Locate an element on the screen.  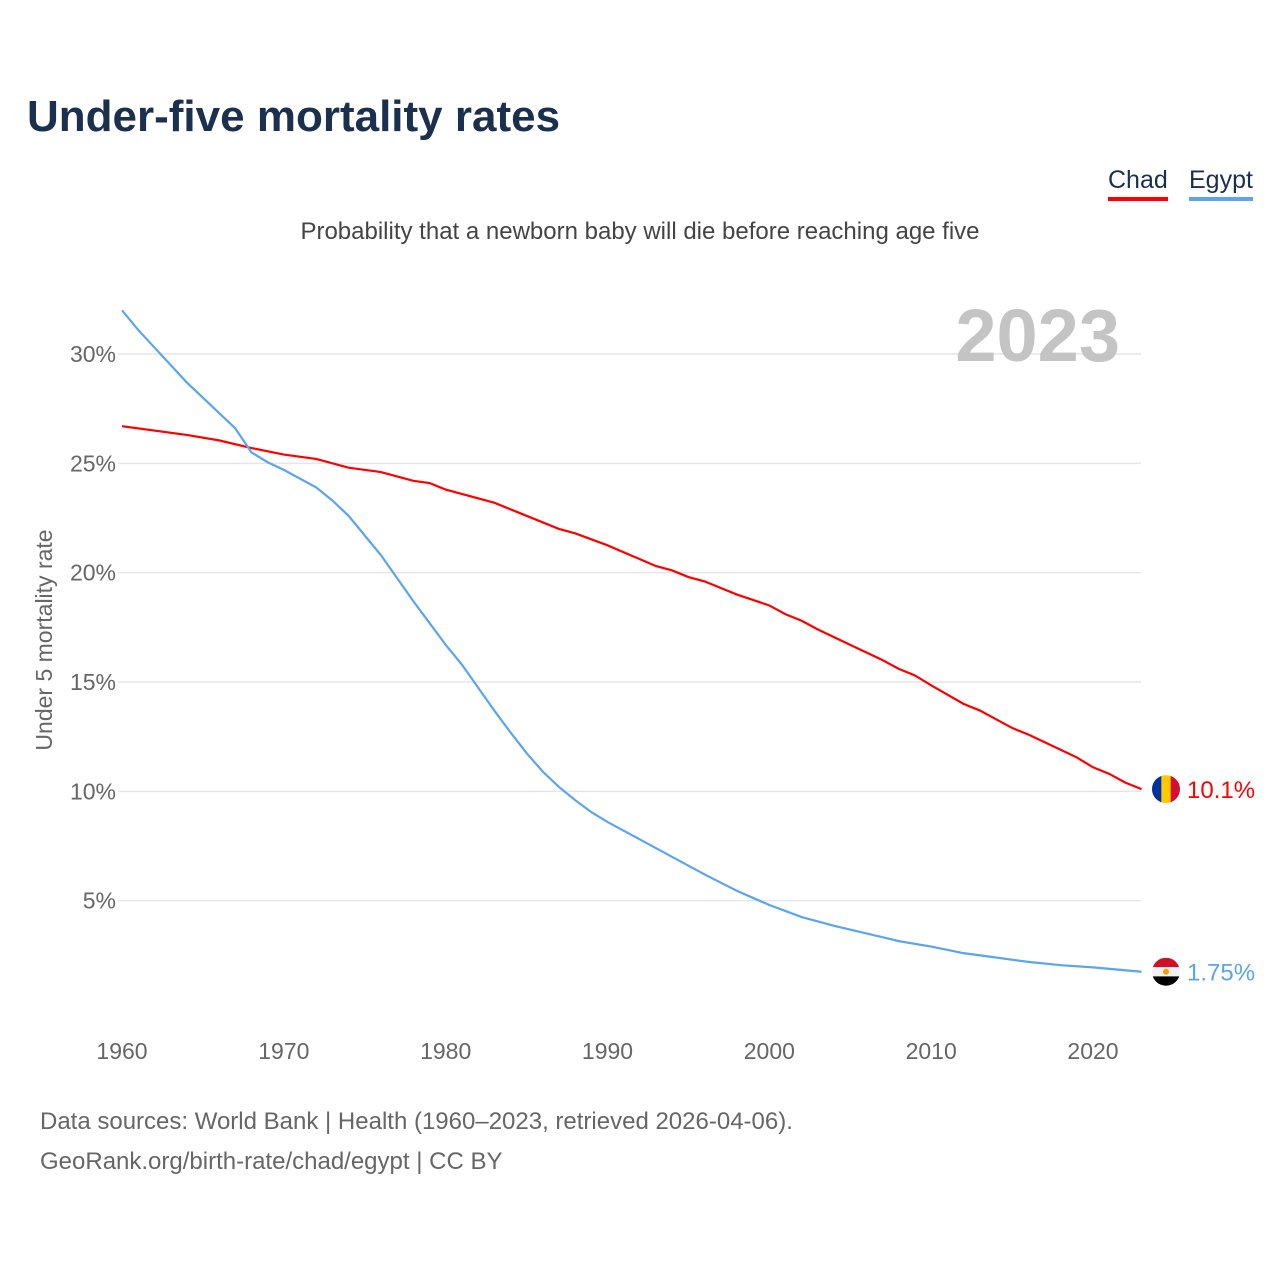
end-value-label: 1.75% is located at coordinates (1221, 973).